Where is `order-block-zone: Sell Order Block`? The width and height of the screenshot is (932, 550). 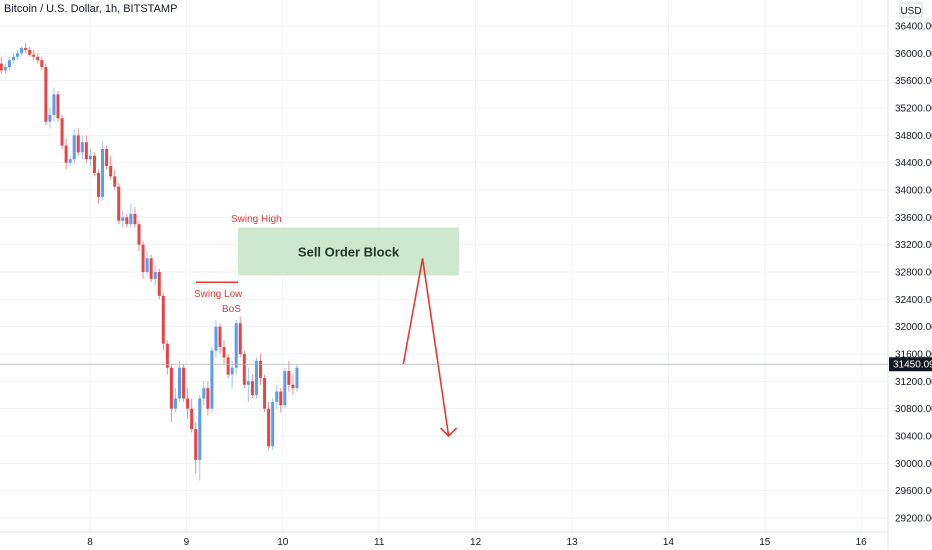
order-block-zone: Sell Order Block is located at coordinates (348, 251).